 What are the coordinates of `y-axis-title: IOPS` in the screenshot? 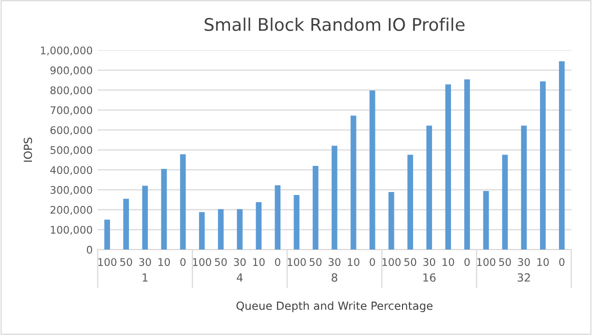 It's located at (28, 150).